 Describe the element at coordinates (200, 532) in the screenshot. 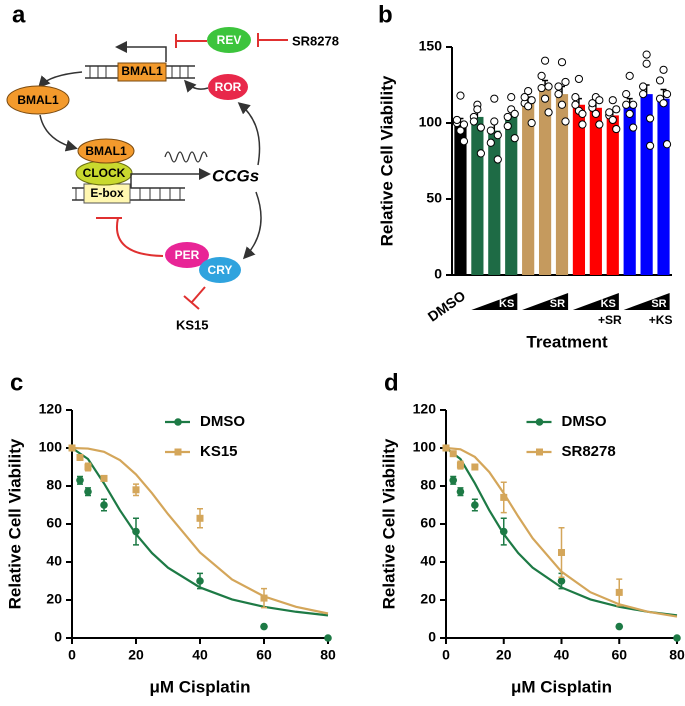

I see `fit-curve` at that location.